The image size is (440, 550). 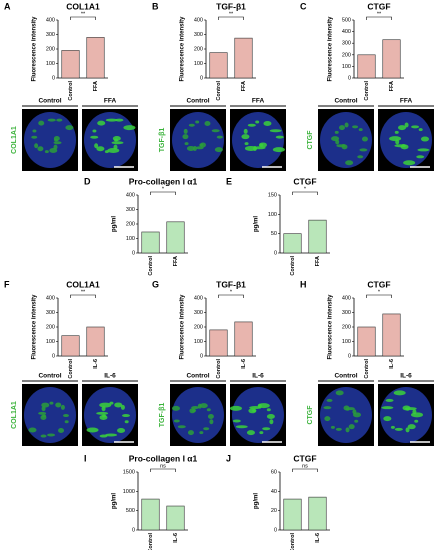 I want to click on significance-label: **, so click(x=83, y=14).